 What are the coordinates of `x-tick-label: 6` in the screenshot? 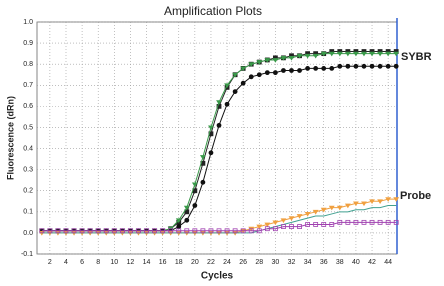 It's located at (82, 262).